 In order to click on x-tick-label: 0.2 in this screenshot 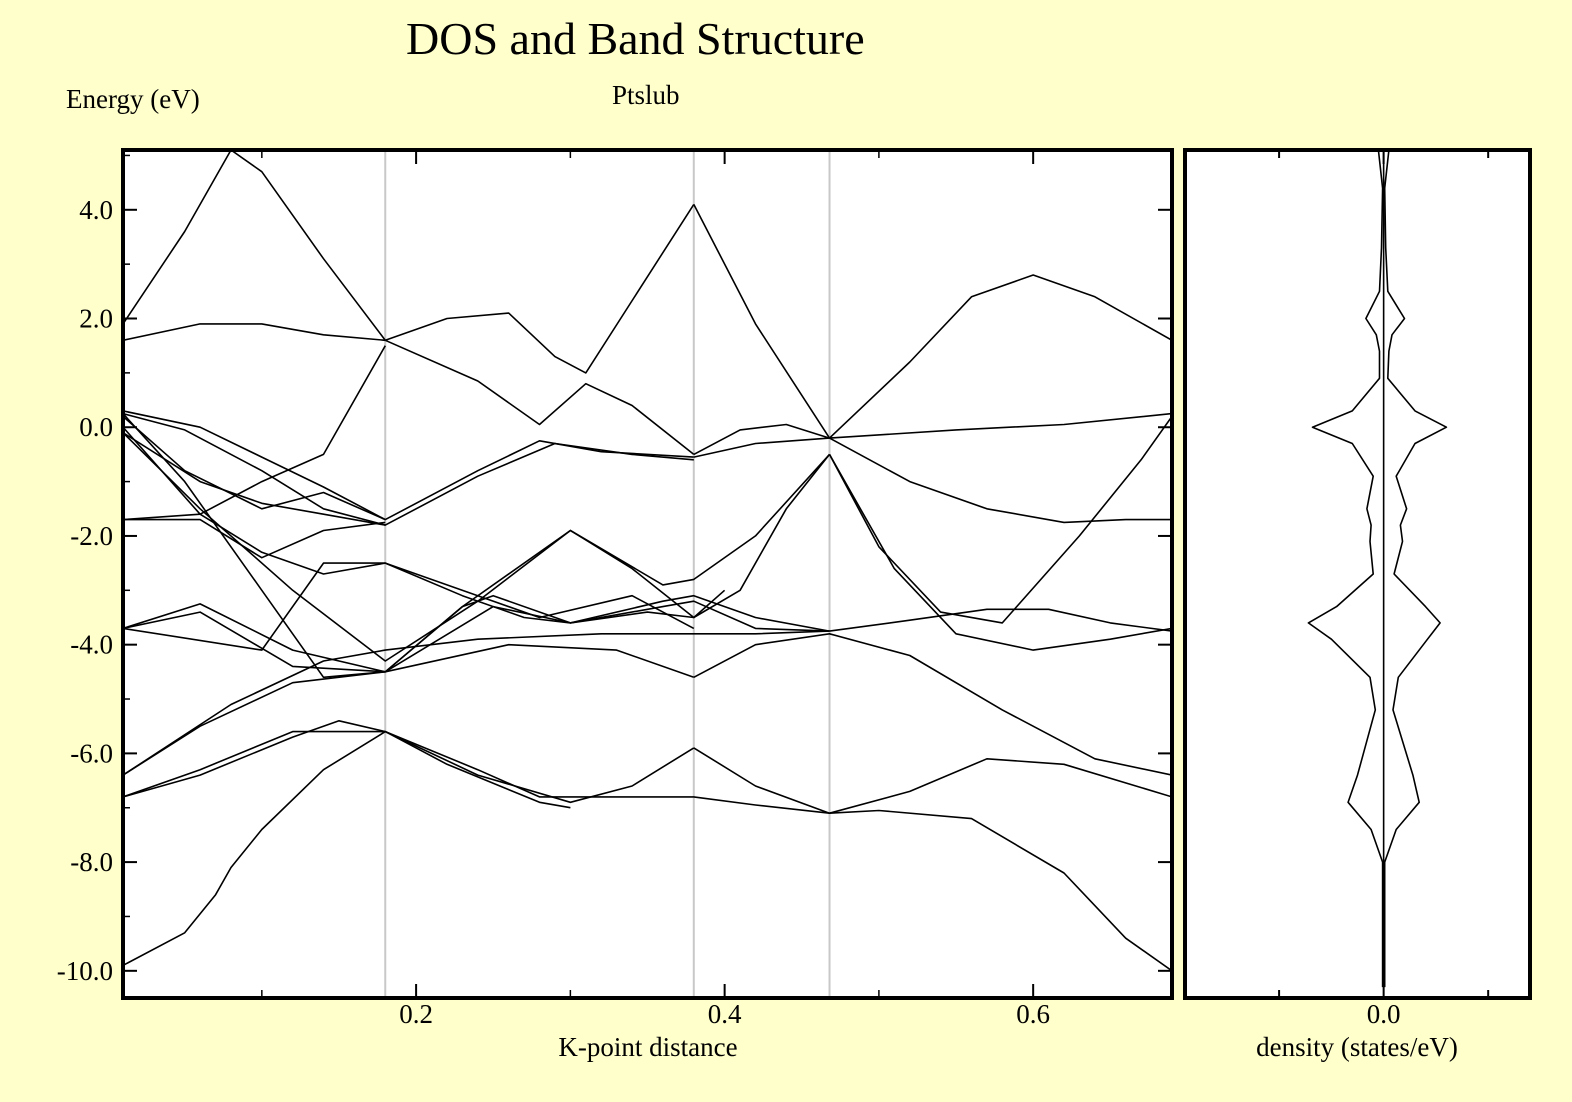, I will do `click(416, 1014)`.